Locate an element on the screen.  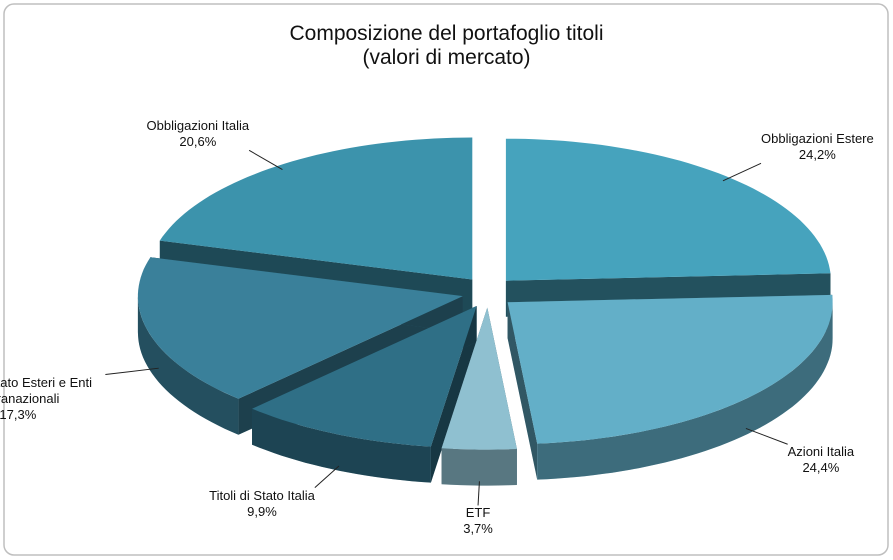
data-label: Titoli di Stato Italia 9,9% is located at coordinates (262, 504).